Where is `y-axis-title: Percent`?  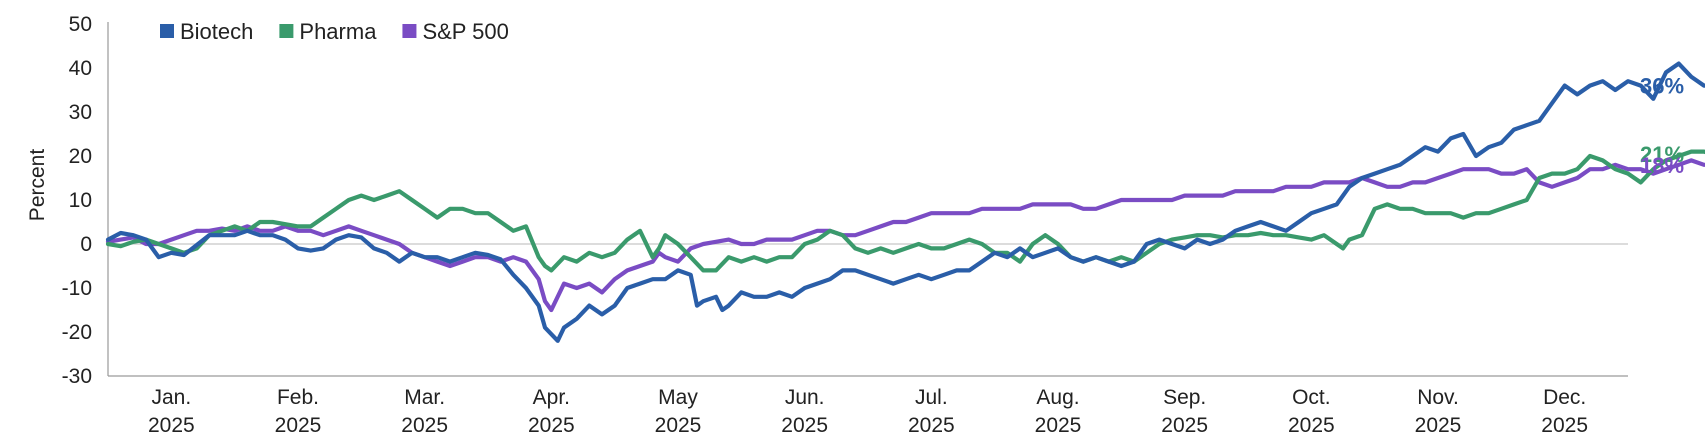 y-axis-title: Percent is located at coordinates (37, 185).